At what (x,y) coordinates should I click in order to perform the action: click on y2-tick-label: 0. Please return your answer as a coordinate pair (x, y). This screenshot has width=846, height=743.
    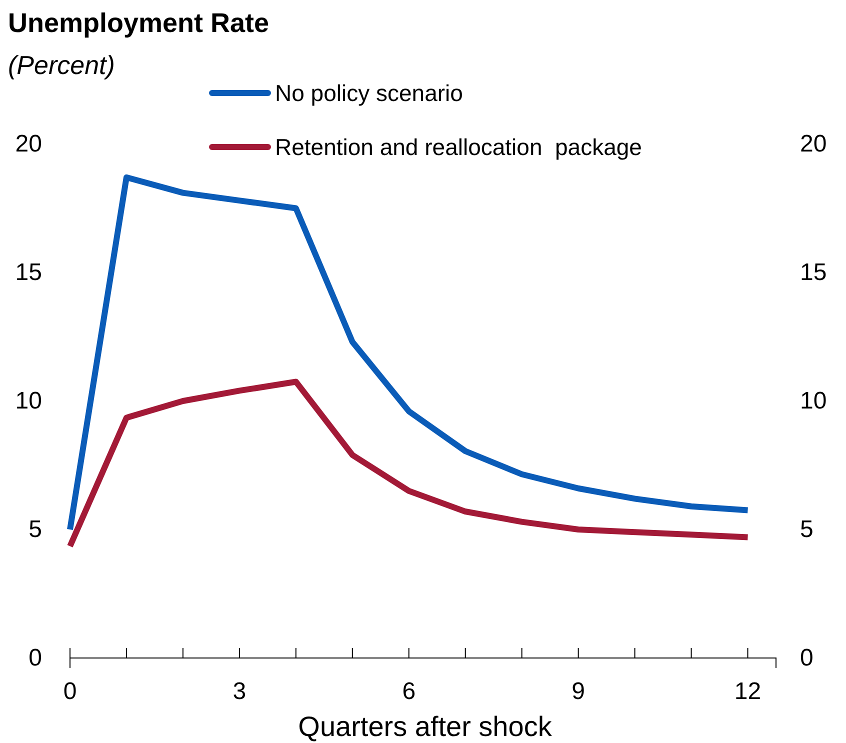
    Looking at the image, I should click on (807, 658).